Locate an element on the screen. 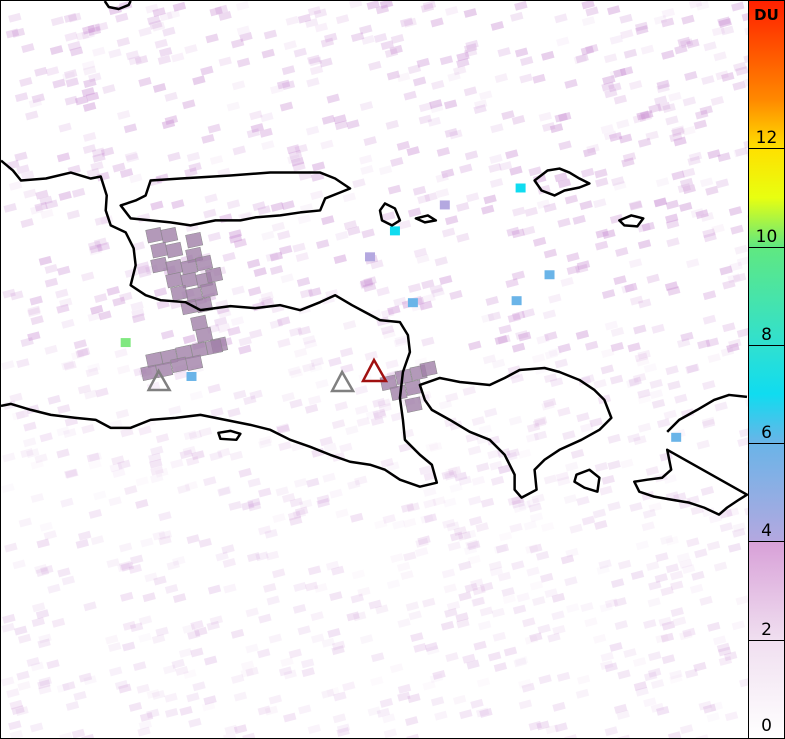 The image size is (785, 739). colorbar: DU 0 2 4 6 8 10 12 is located at coordinates (766, 369).